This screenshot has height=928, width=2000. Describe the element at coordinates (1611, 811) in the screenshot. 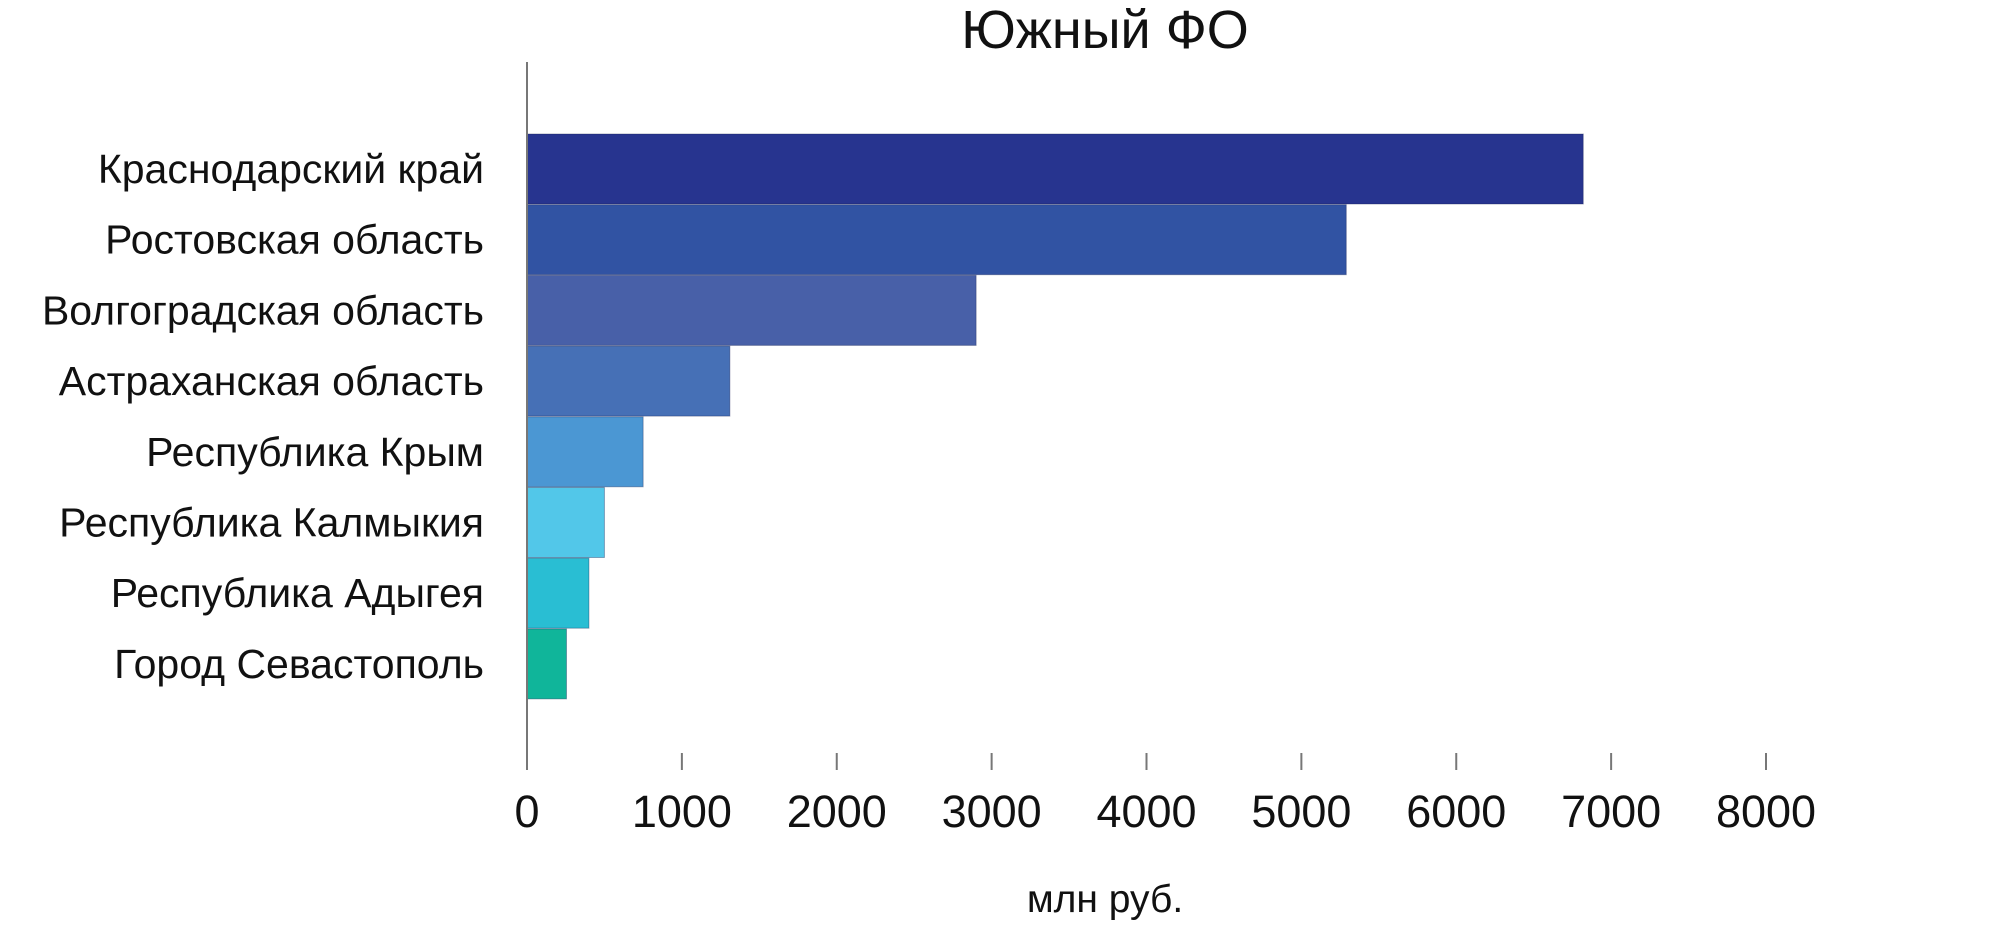

I see `x-tick-label: 7000` at that location.